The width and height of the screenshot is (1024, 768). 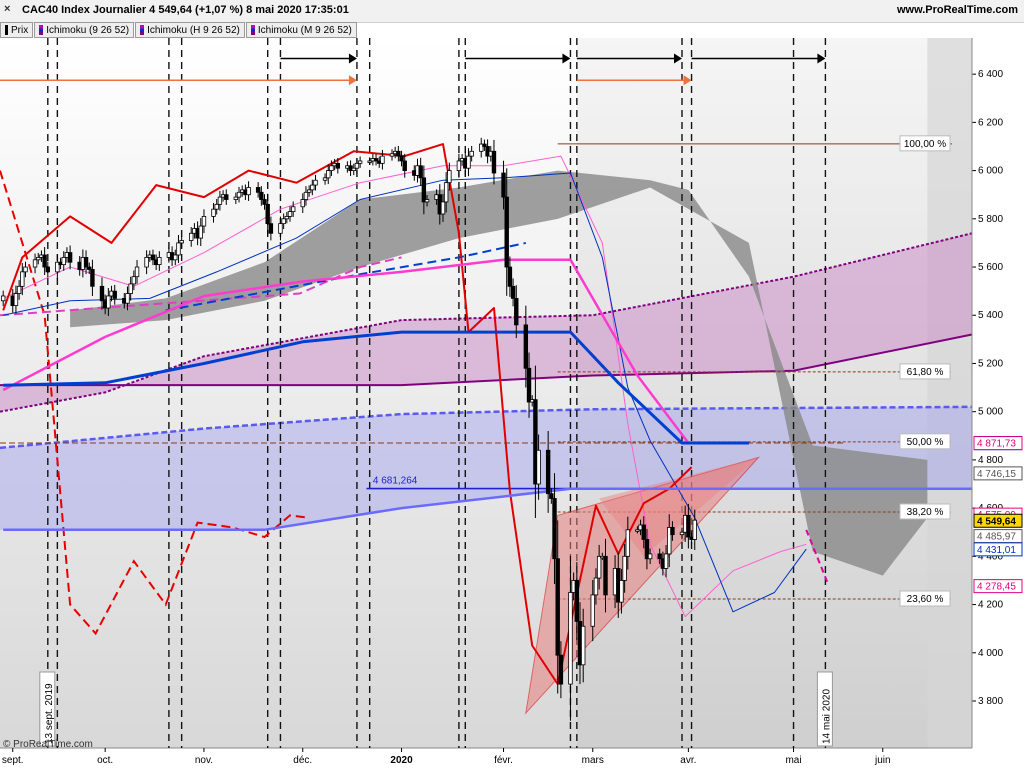 I want to click on vertical-date-label: 13 sept. 2019, so click(x=49, y=713).